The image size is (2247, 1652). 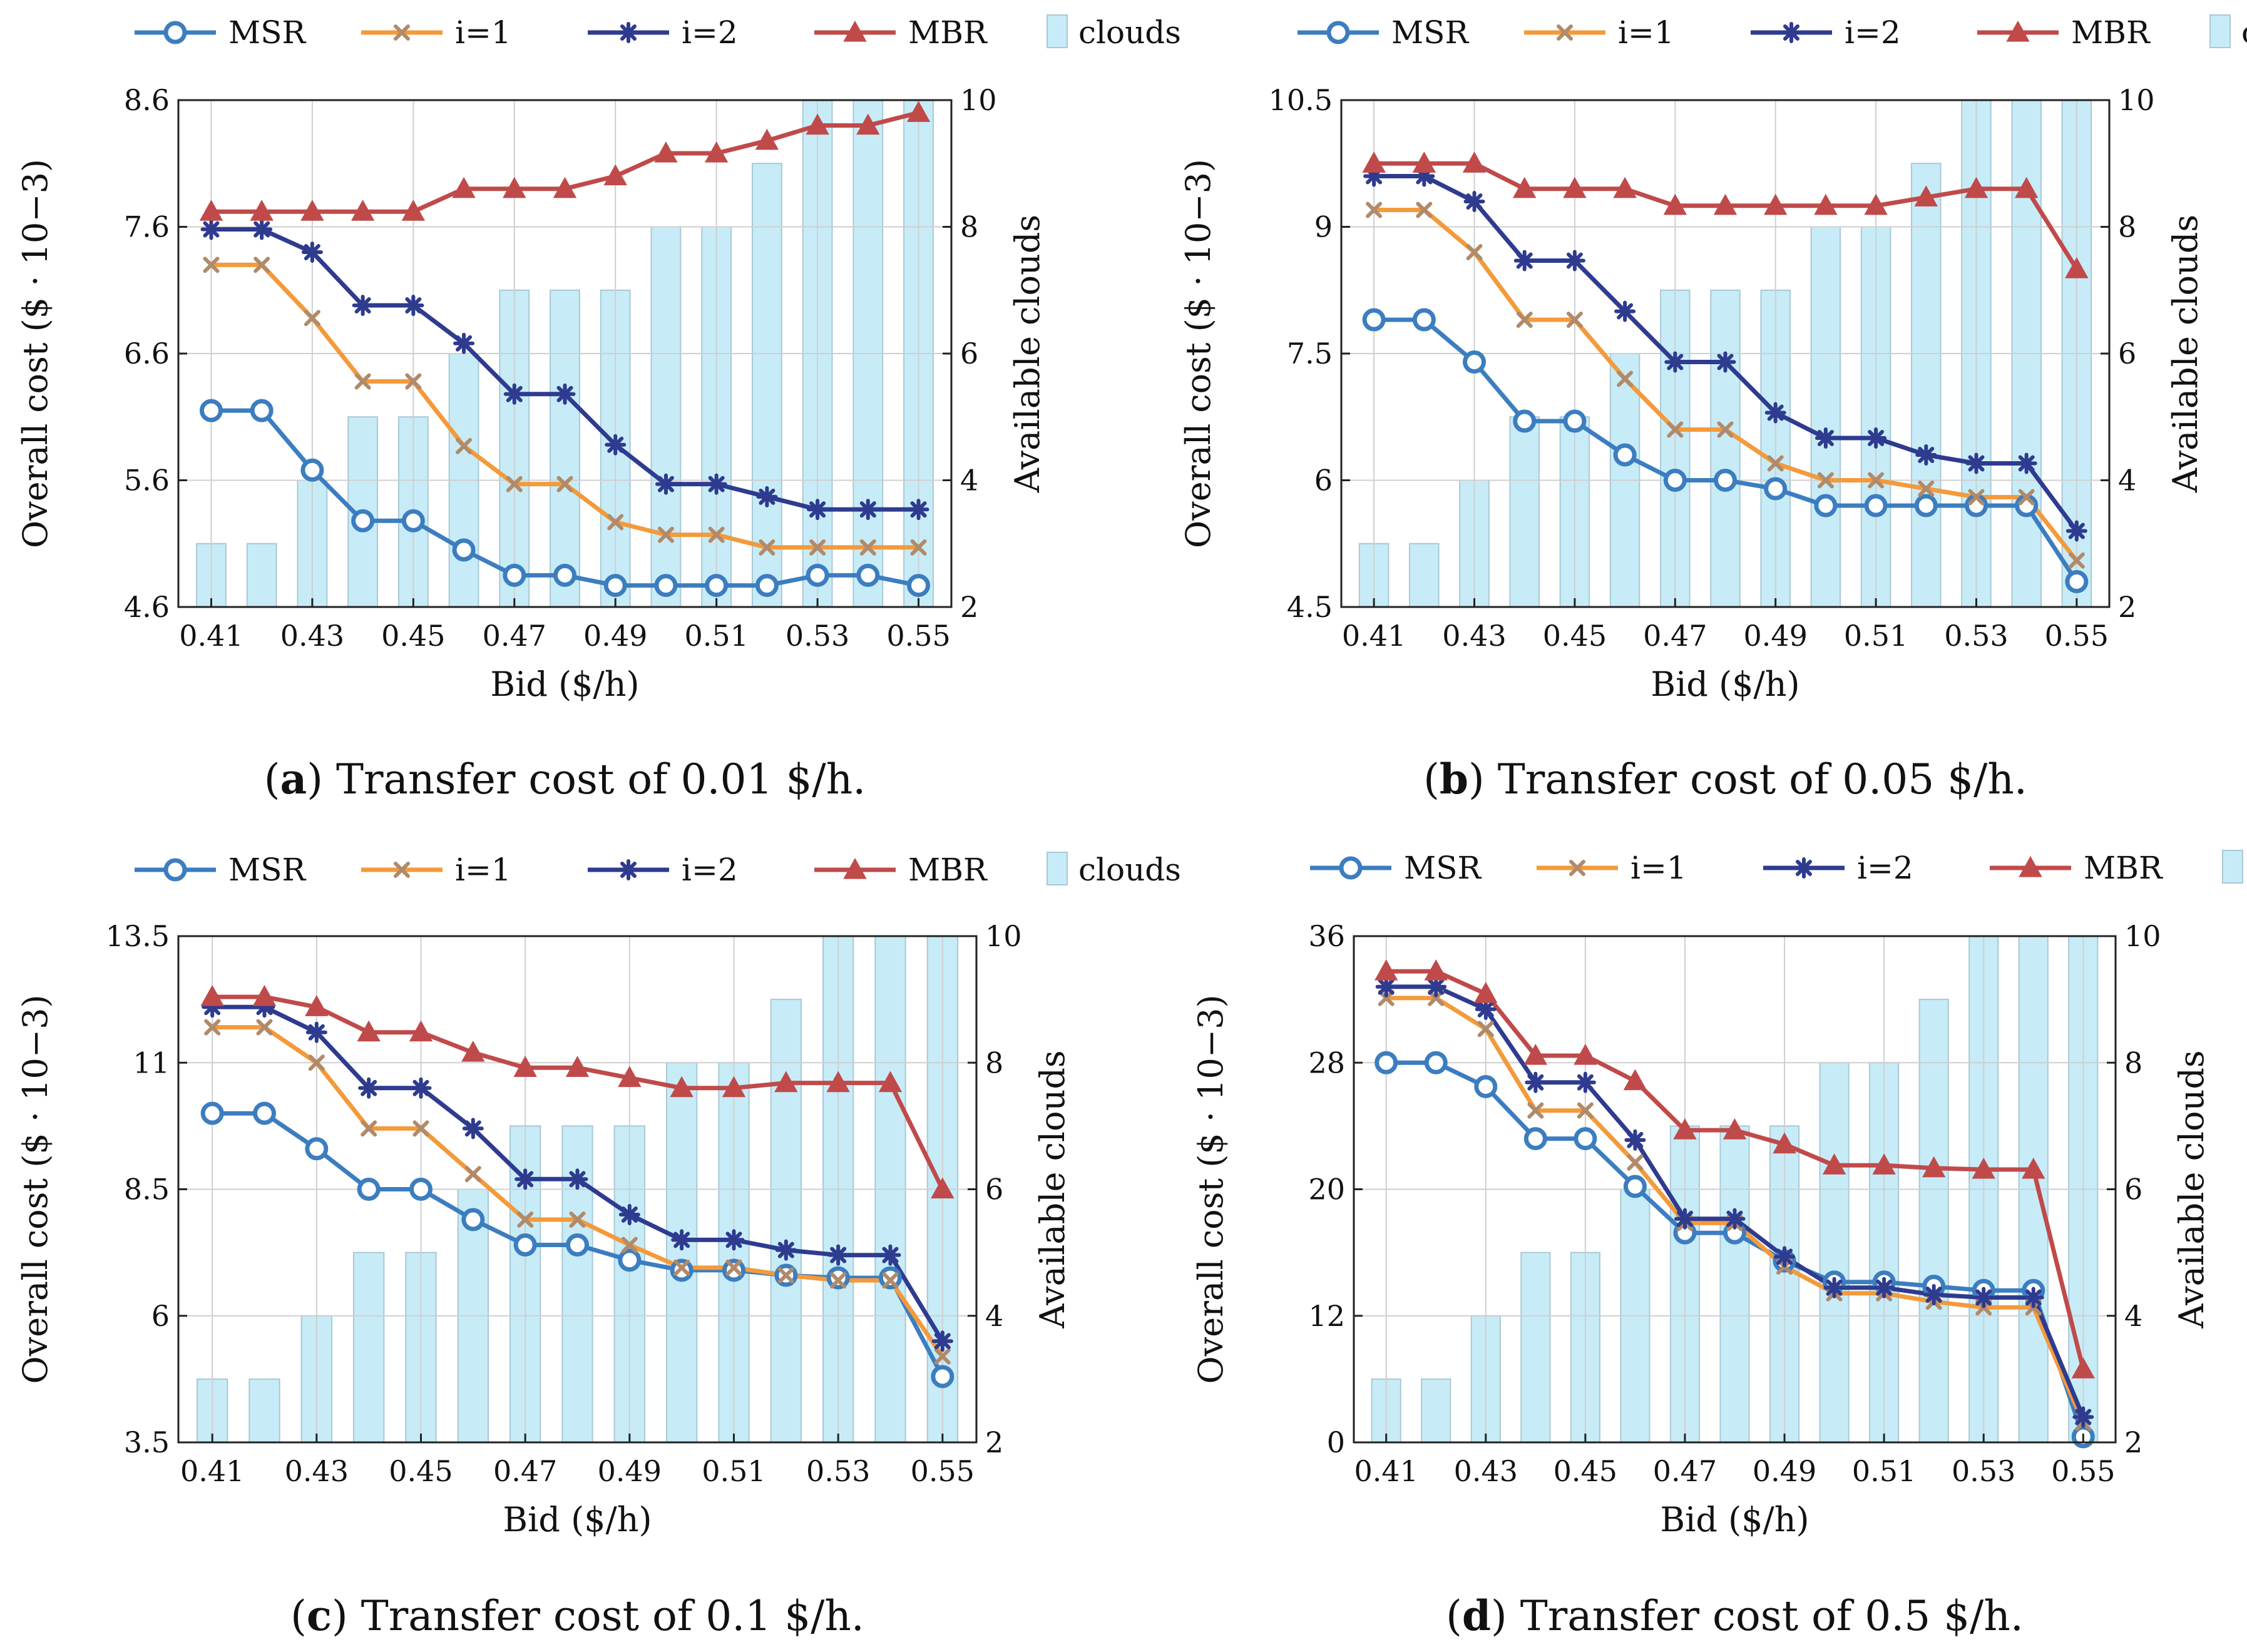 What do you see at coordinates (948, 32) in the screenshot?
I see `legend-label: MBR` at bounding box center [948, 32].